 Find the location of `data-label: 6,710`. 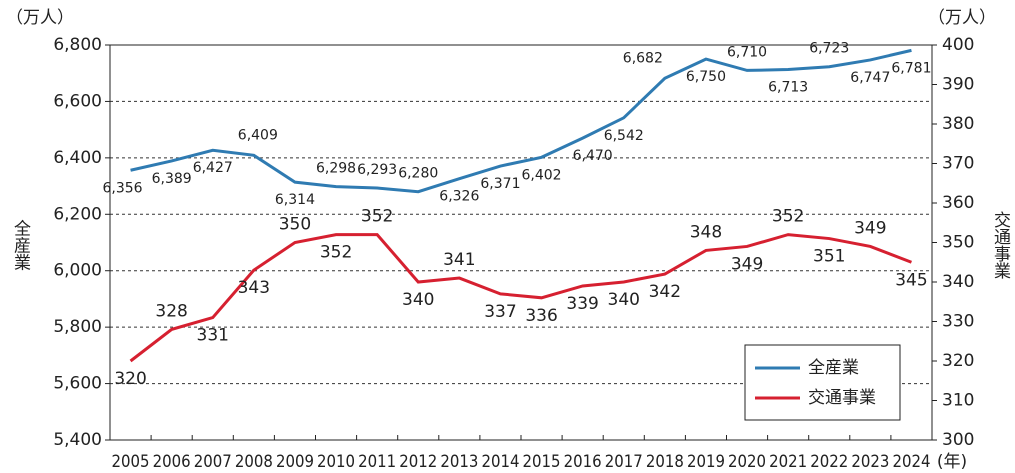

data-label: 6,710 is located at coordinates (747, 52).